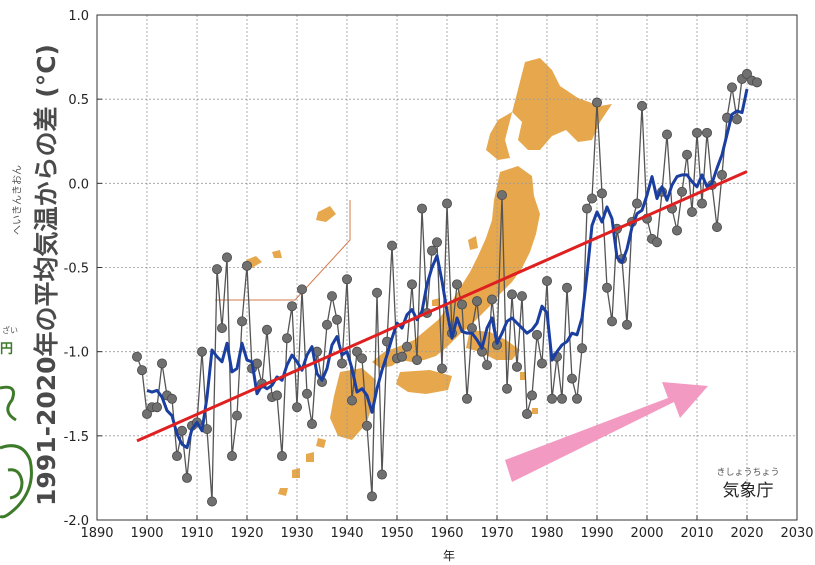 The width and height of the screenshot is (815, 565). I want to click on y-tick-label: 0.5, so click(78, 100).